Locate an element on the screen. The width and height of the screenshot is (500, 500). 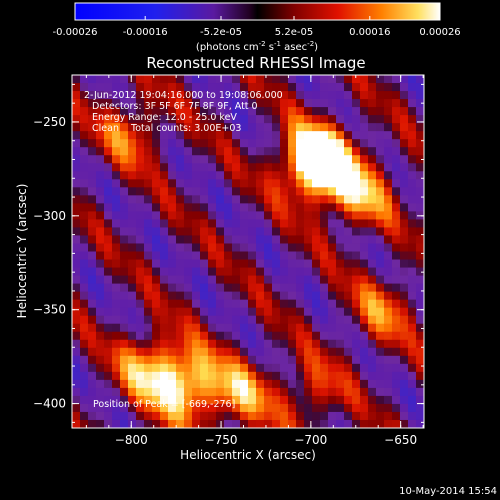
y-tick-label: −300 is located at coordinates (49, 216).